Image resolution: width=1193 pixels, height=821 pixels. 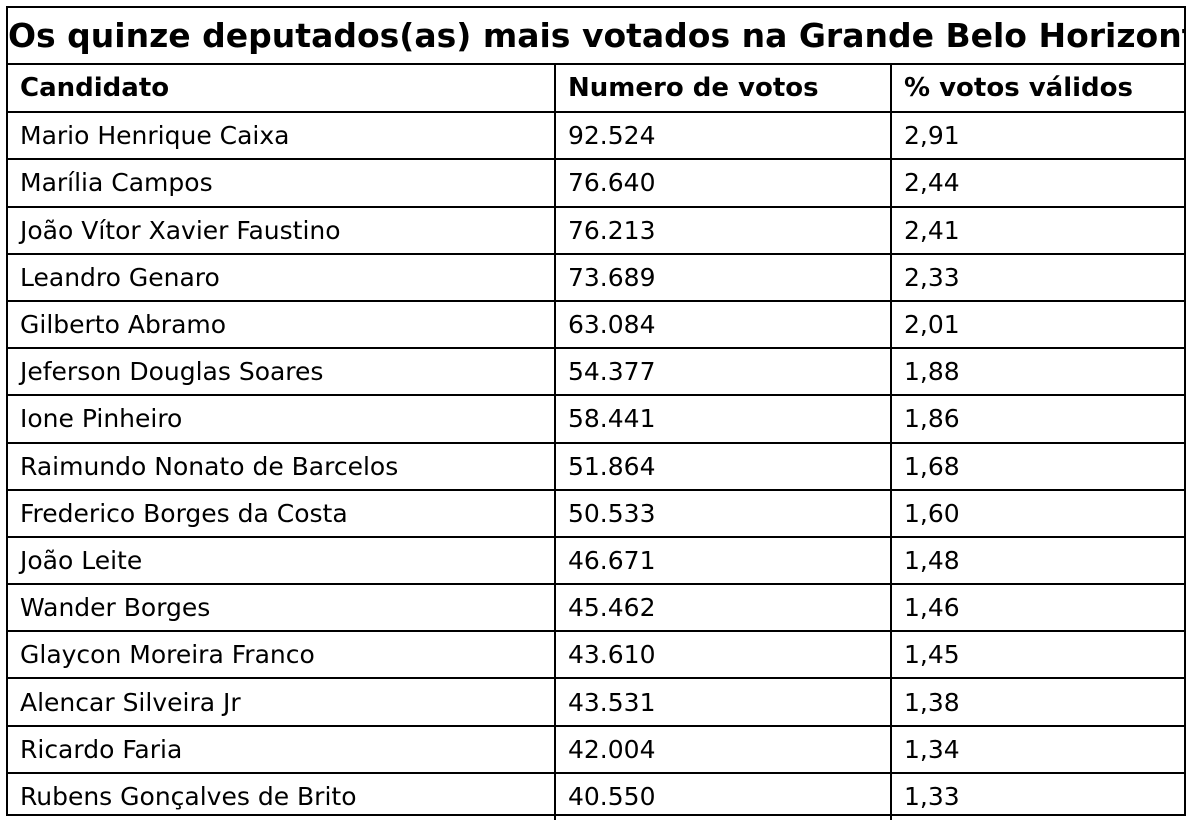 I want to click on column-header-percent-votos-validos: % votos válidos, so click(x=1037, y=89).